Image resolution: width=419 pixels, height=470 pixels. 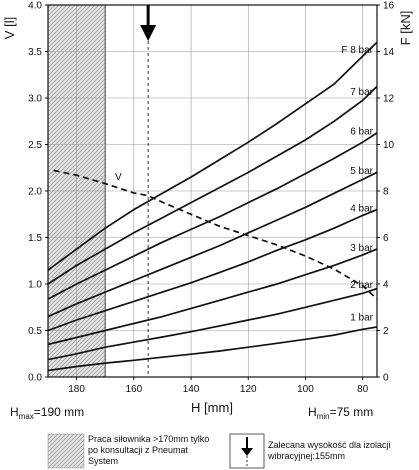 I want to click on left-tick-label-5: 2.5, so click(x=35, y=145).